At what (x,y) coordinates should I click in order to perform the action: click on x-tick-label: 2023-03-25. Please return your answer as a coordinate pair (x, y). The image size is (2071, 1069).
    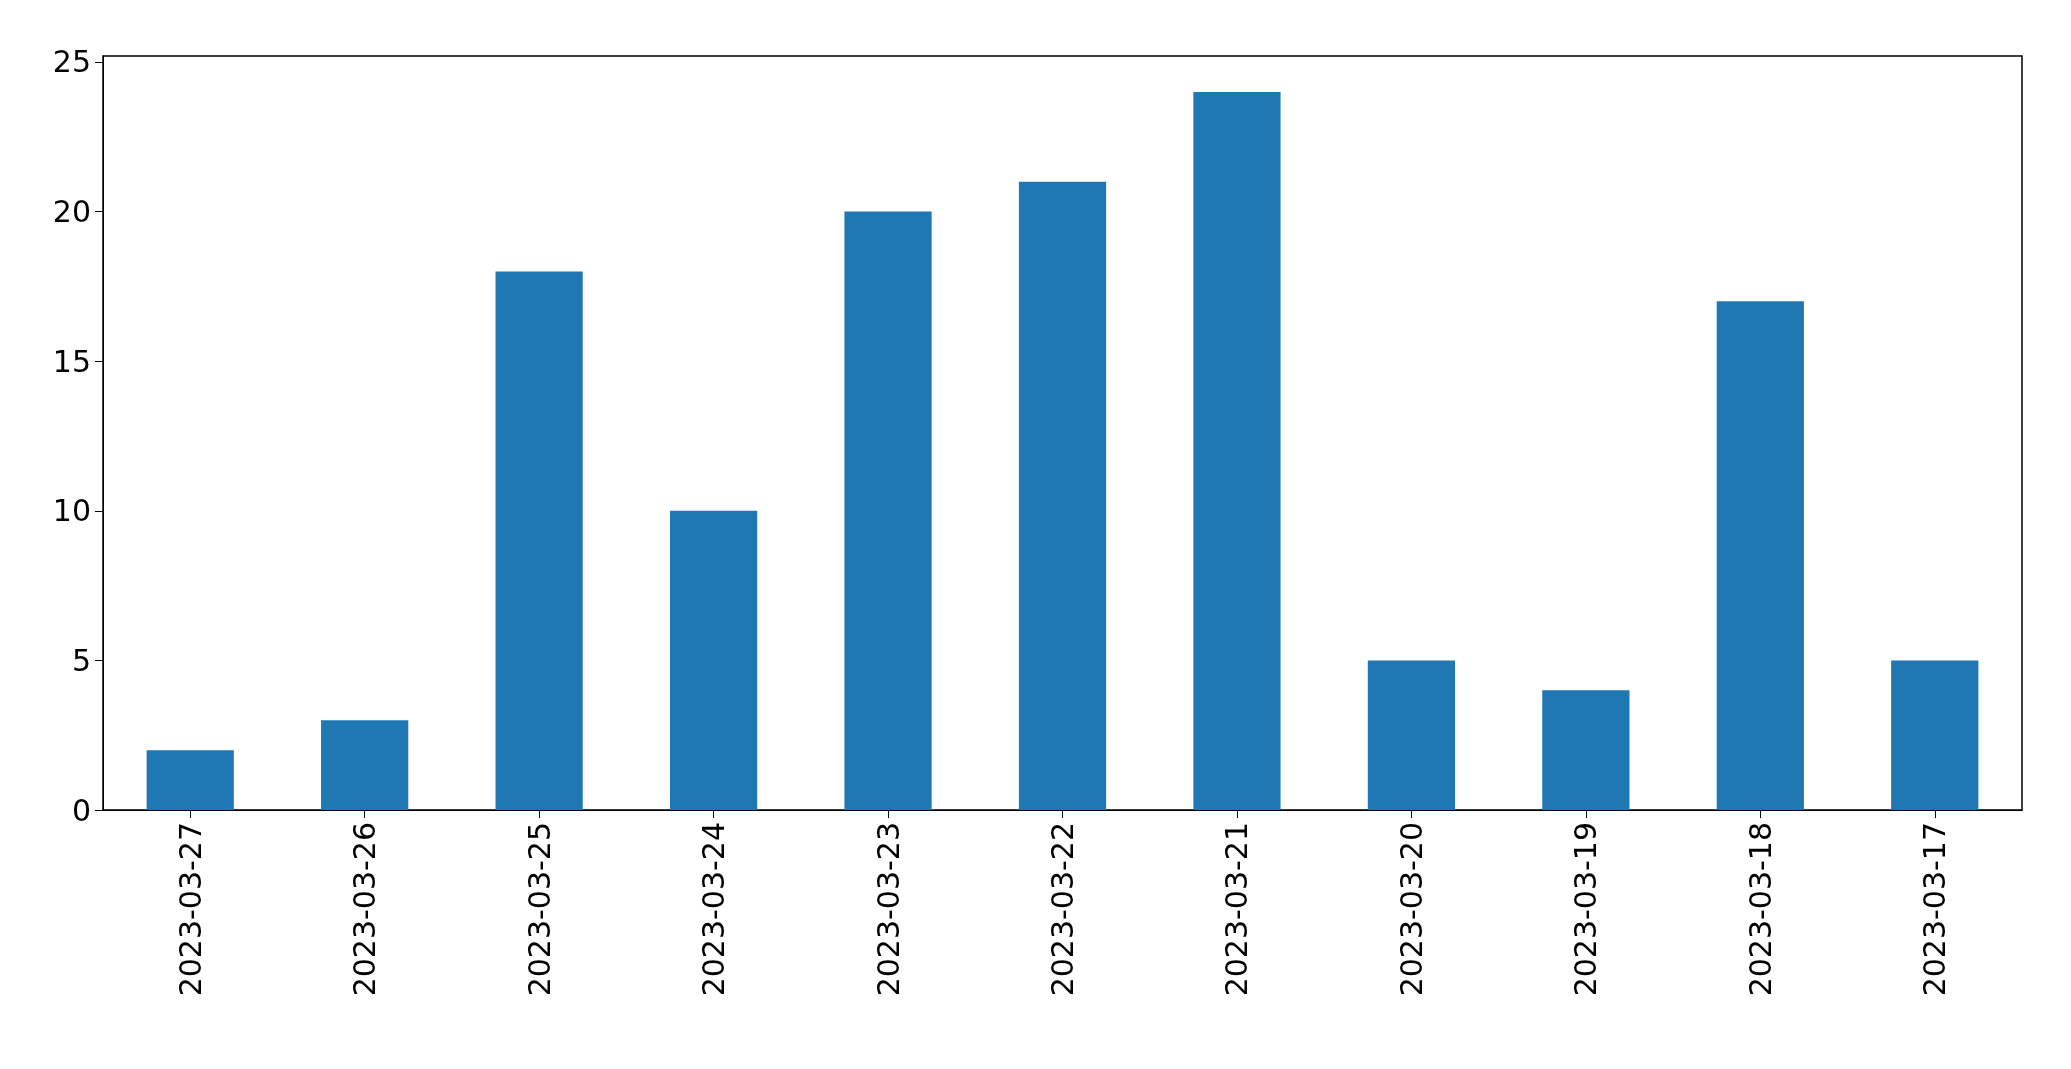
    Looking at the image, I should click on (539, 909).